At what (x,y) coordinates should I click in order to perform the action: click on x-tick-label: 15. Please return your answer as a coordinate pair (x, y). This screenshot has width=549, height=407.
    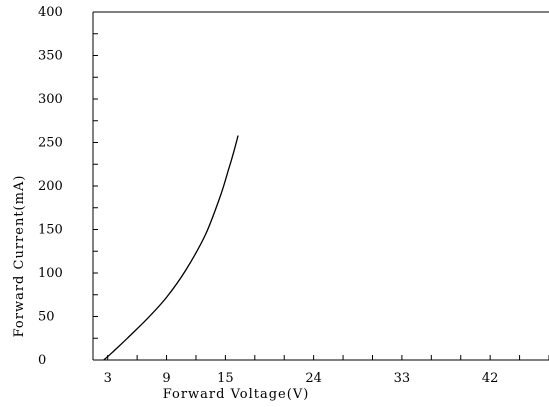
    Looking at the image, I should click on (225, 378).